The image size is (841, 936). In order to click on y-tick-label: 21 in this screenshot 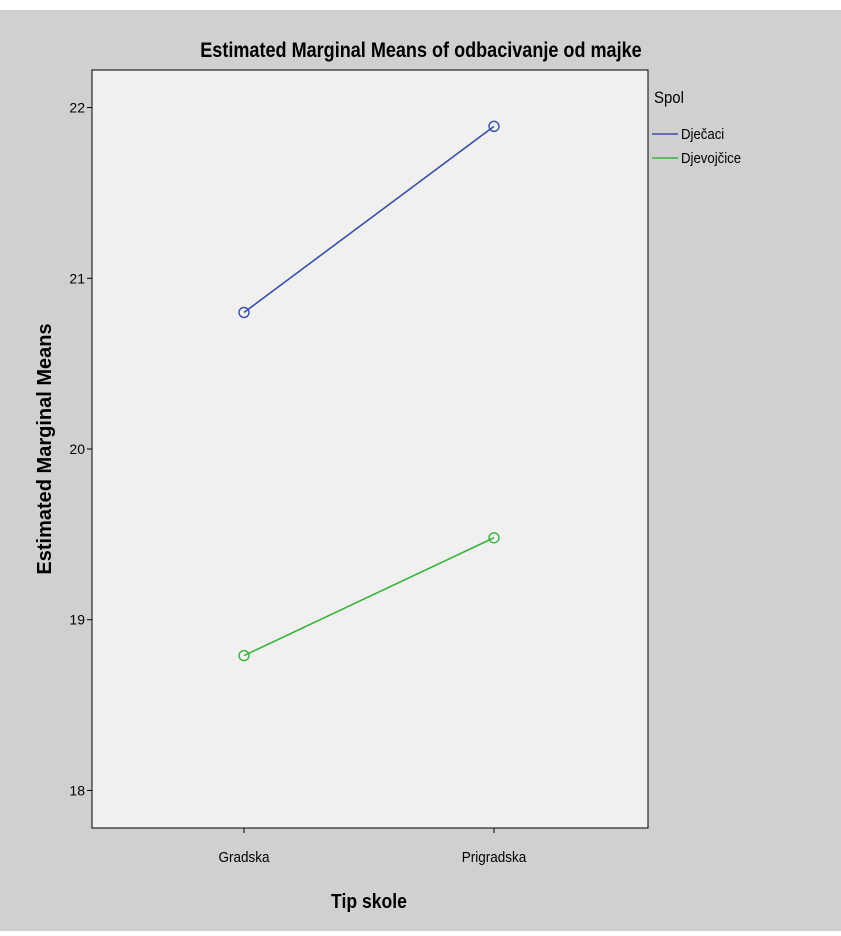, I will do `click(77, 278)`.